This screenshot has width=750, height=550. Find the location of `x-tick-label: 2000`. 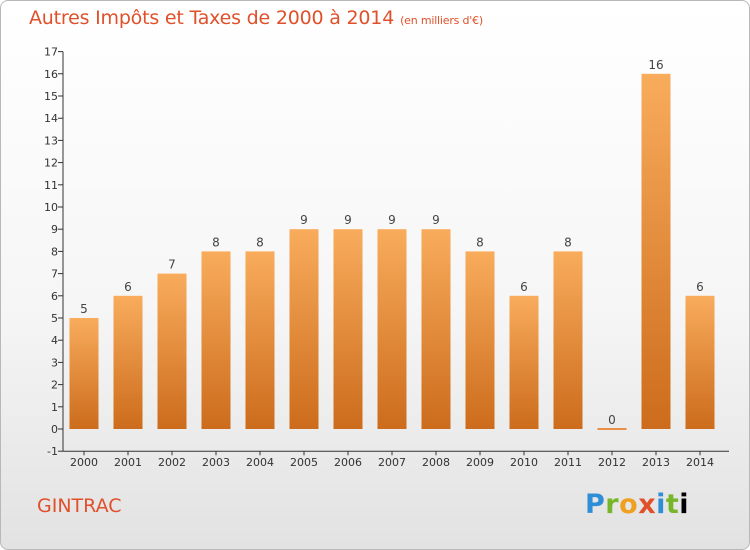

x-tick-label: 2000 is located at coordinates (84, 462).